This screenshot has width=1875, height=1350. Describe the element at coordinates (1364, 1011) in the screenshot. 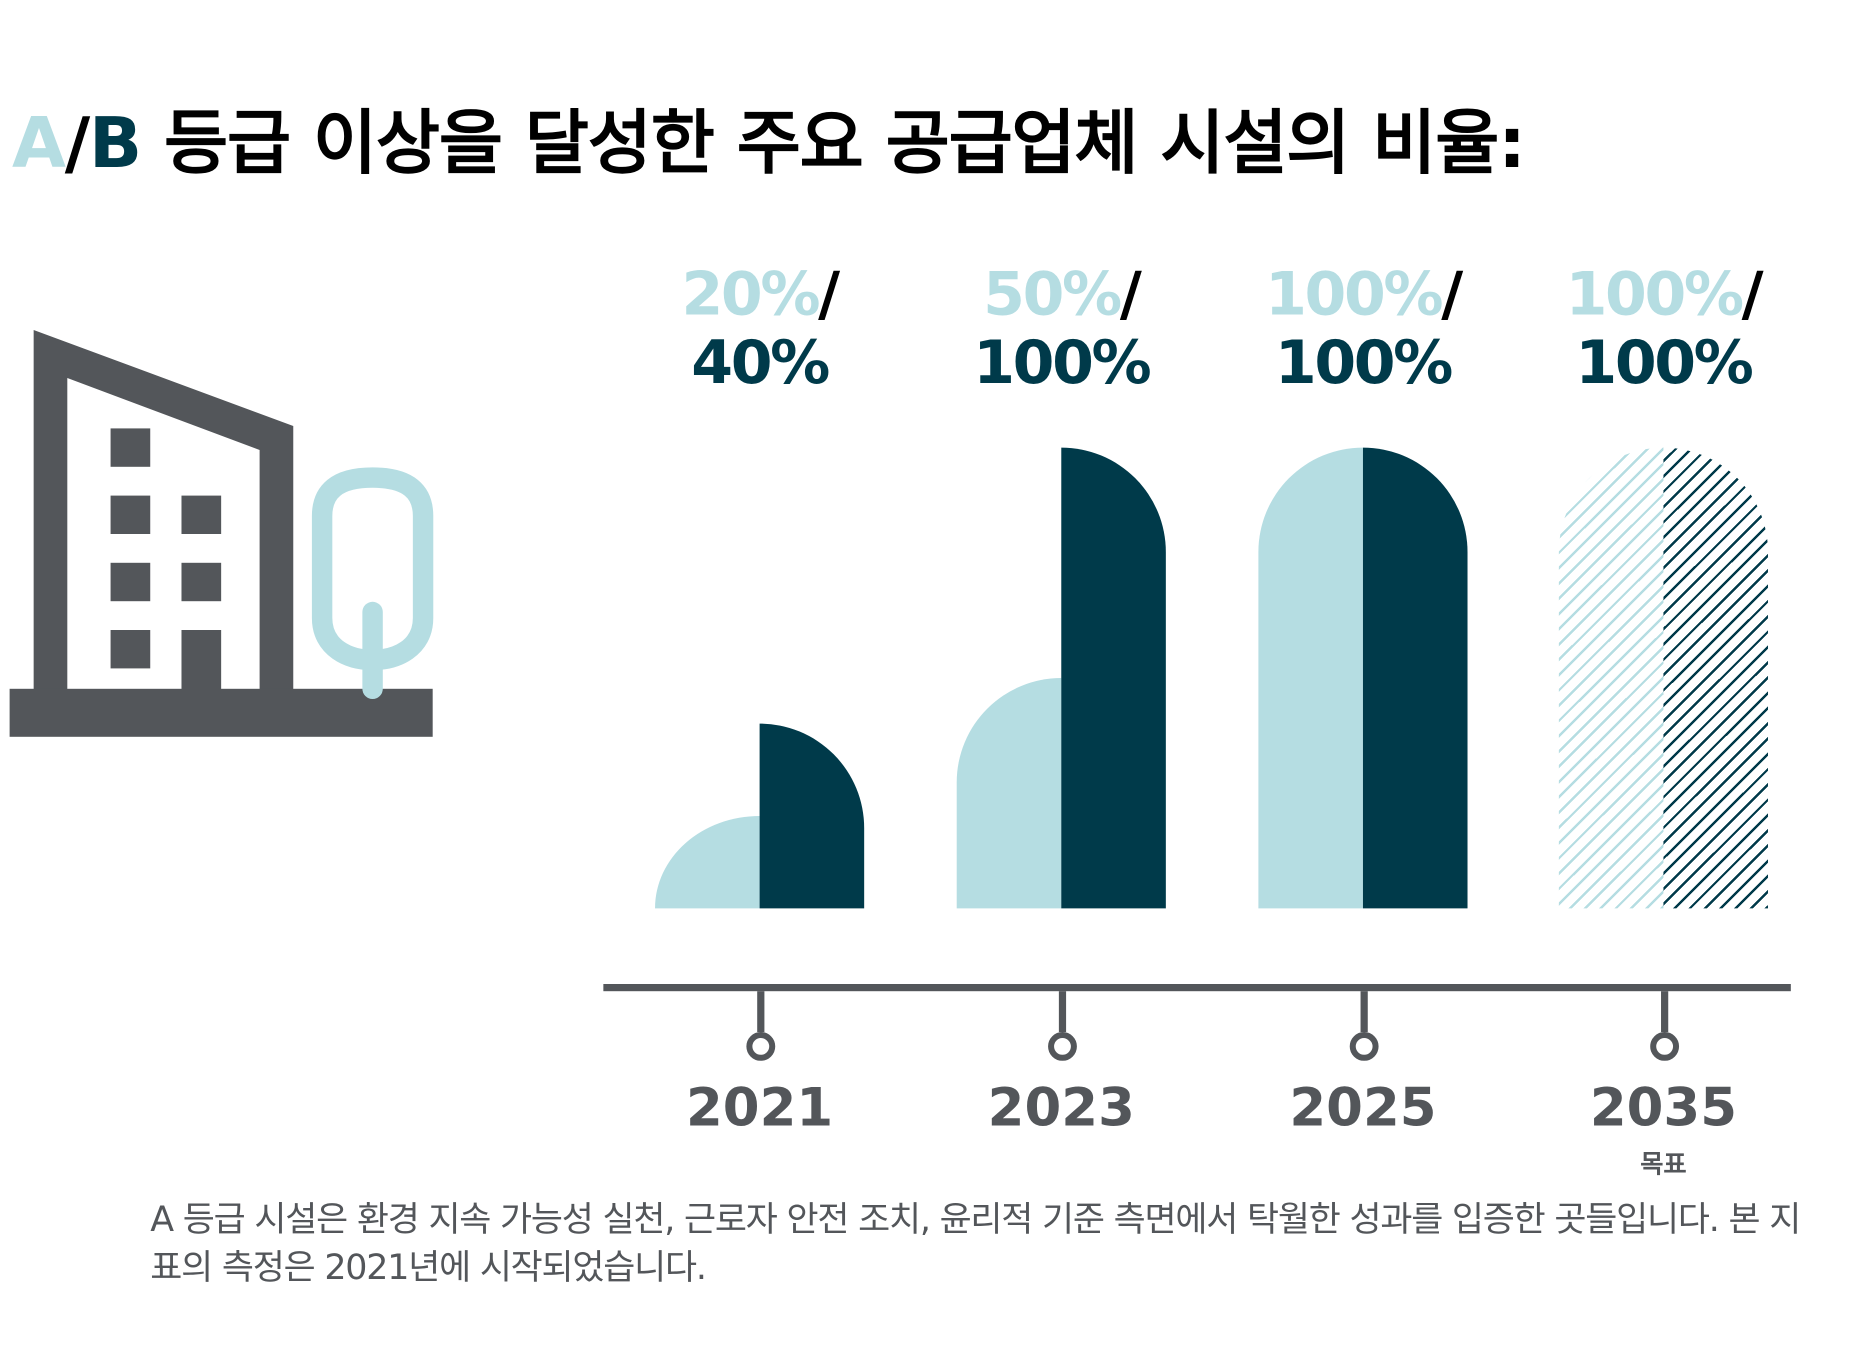

I see `tick-2025` at that location.